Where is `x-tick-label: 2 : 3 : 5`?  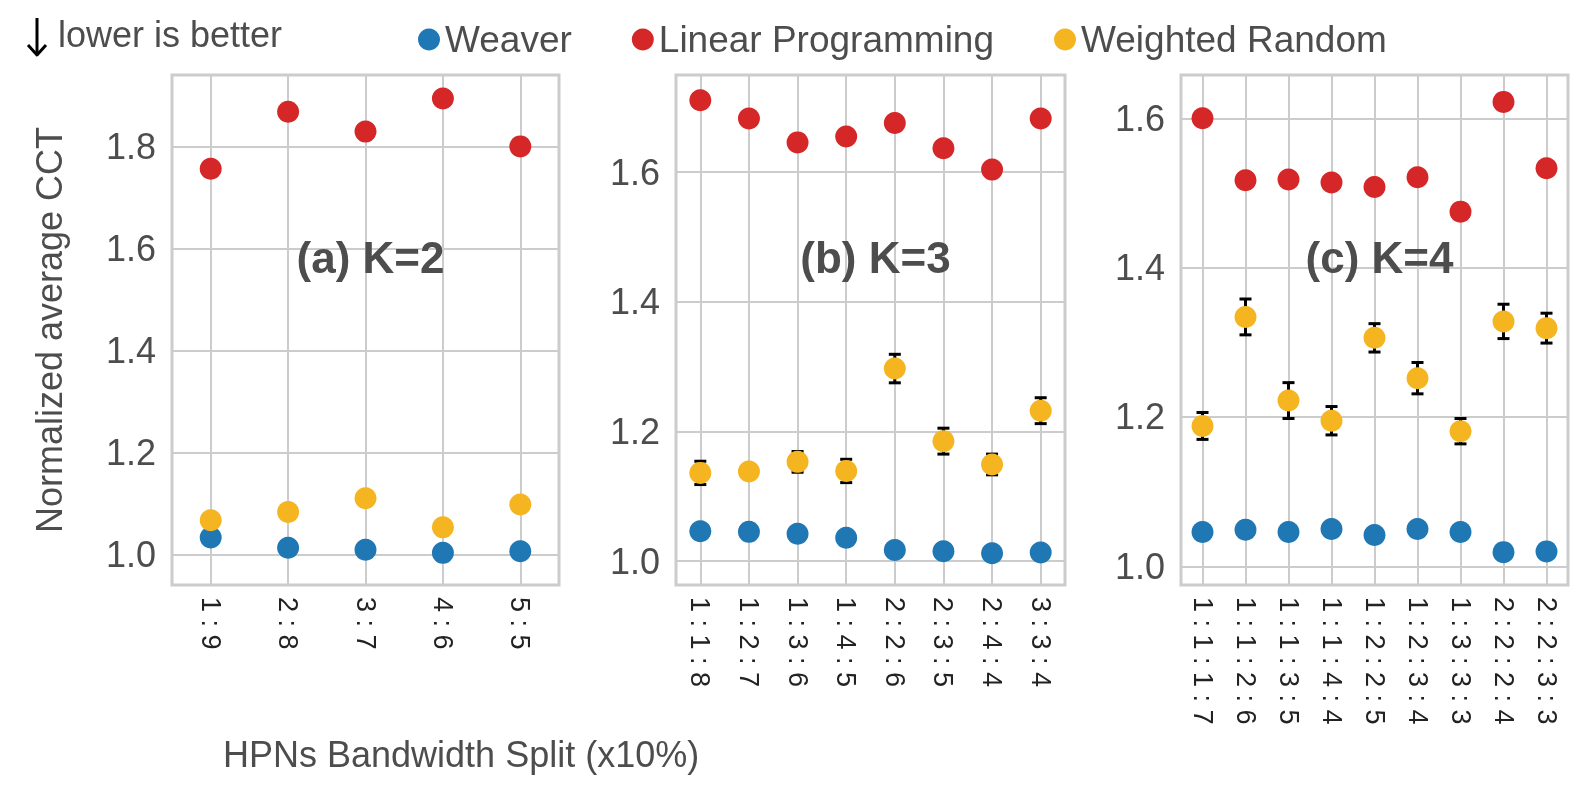 x-tick-label: 2 : 3 : 5 is located at coordinates (943, 642).